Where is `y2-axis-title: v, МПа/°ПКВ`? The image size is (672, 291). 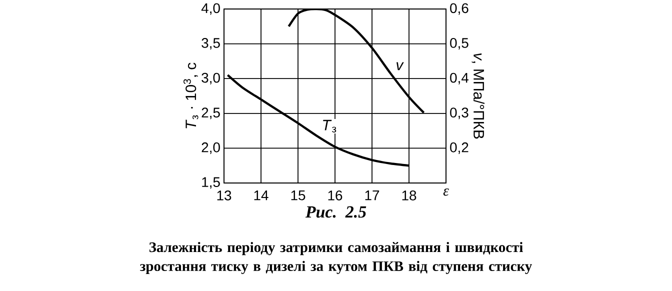 y2-axis-title: v, МПа/°ПКВ is located at coordinates (478, 96).